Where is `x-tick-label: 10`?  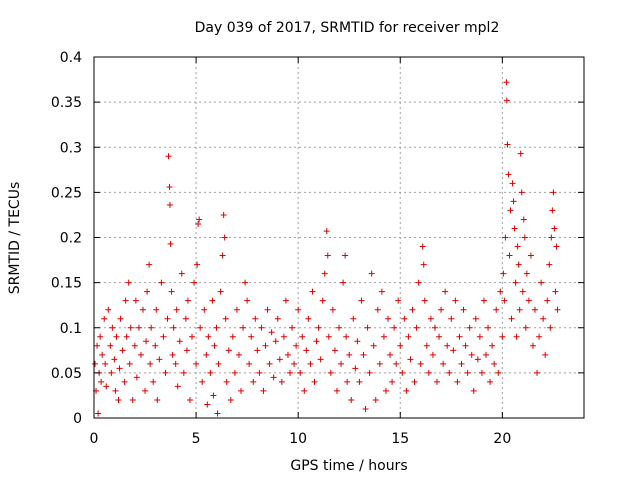
x-tick-label: 10 is located at coordinates (298, 439).